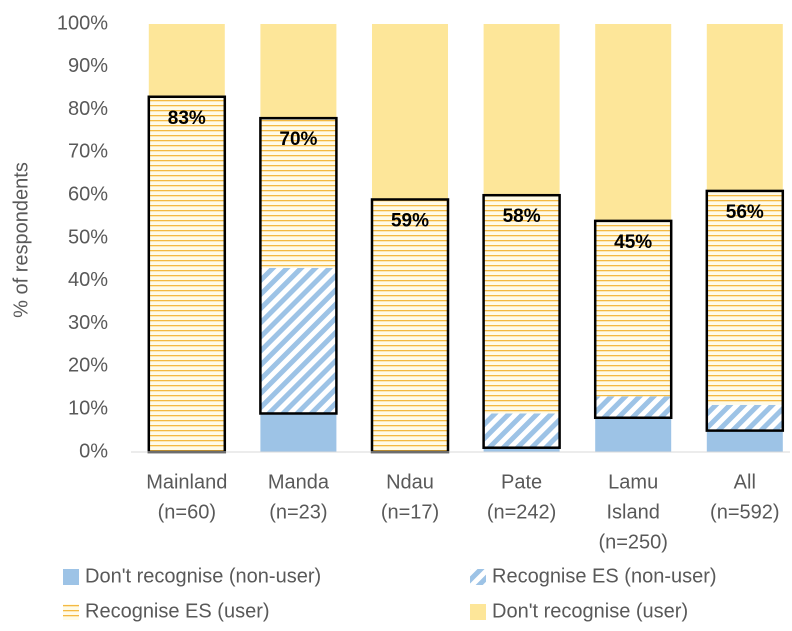 The height and width of the screenshot is (631, 792). I want to click on legend-label: Recognise ES (user), so click(177, 611).